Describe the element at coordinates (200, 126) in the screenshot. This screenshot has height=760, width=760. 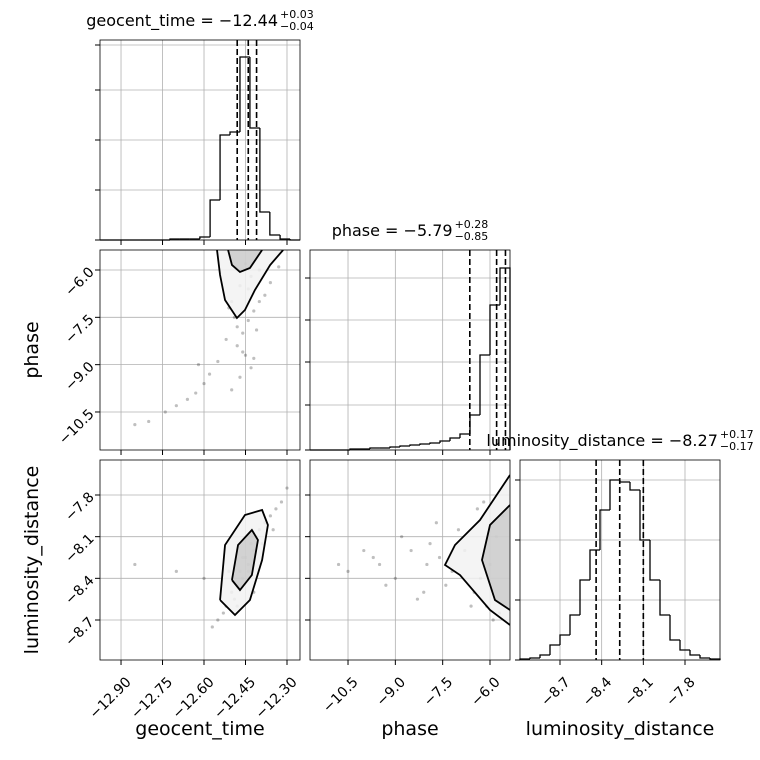
I see `panel: geocent_time = −12.44 +0.03−0.04` at that location.